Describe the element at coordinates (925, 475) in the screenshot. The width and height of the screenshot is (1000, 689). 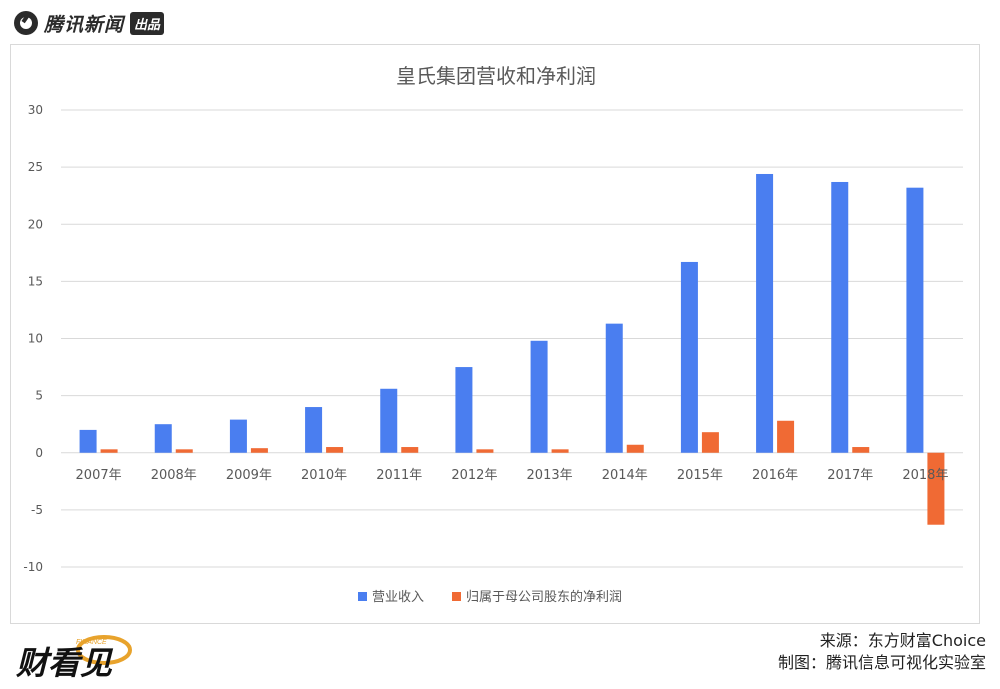
I see `x-tick-label: 2018年` at that location.